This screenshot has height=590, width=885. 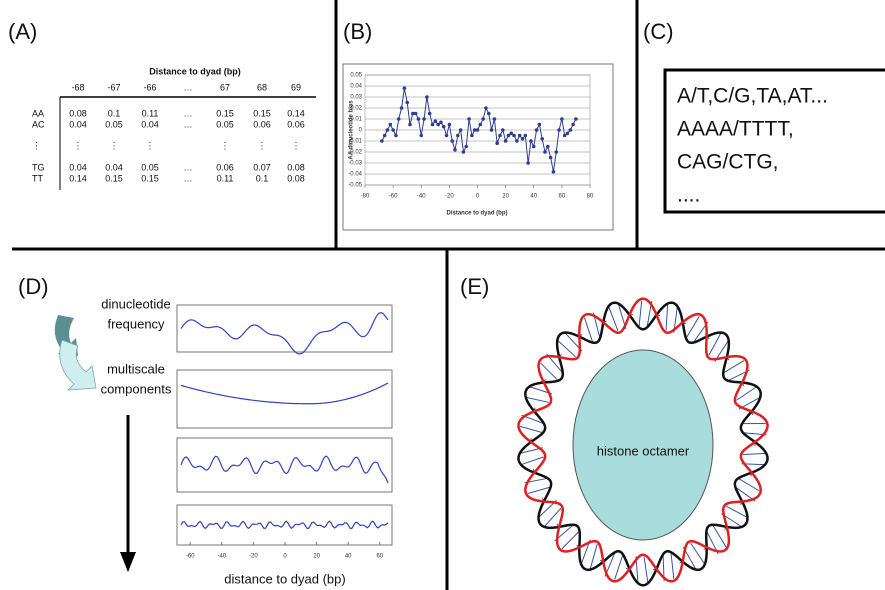 I want to click on column-header: -66, so click(x=149, y=87).